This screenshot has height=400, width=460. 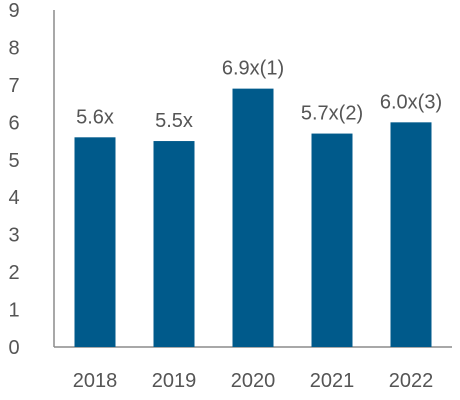 I want to click on x-tick-label: 2021, so click(x=332, y=381).